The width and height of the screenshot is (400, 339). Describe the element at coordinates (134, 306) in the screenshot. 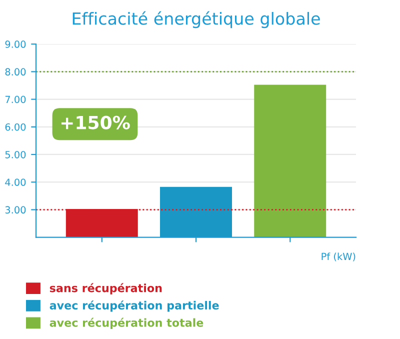

I see `legend-label: avec récupération partielle` at that location.